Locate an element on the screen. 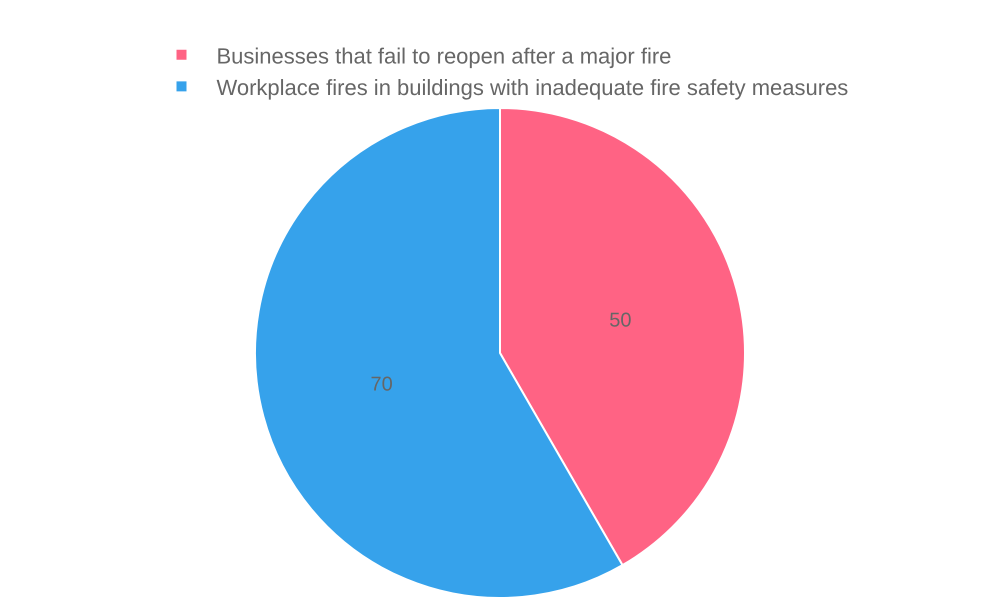 The height and width of the screenshot is (600, 1000). data-label: 70 is located at coordinates (381, 385).